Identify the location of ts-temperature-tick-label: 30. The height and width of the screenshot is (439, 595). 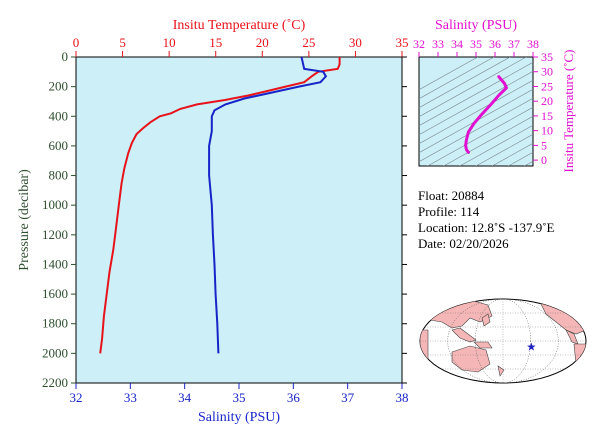
(547, 72).